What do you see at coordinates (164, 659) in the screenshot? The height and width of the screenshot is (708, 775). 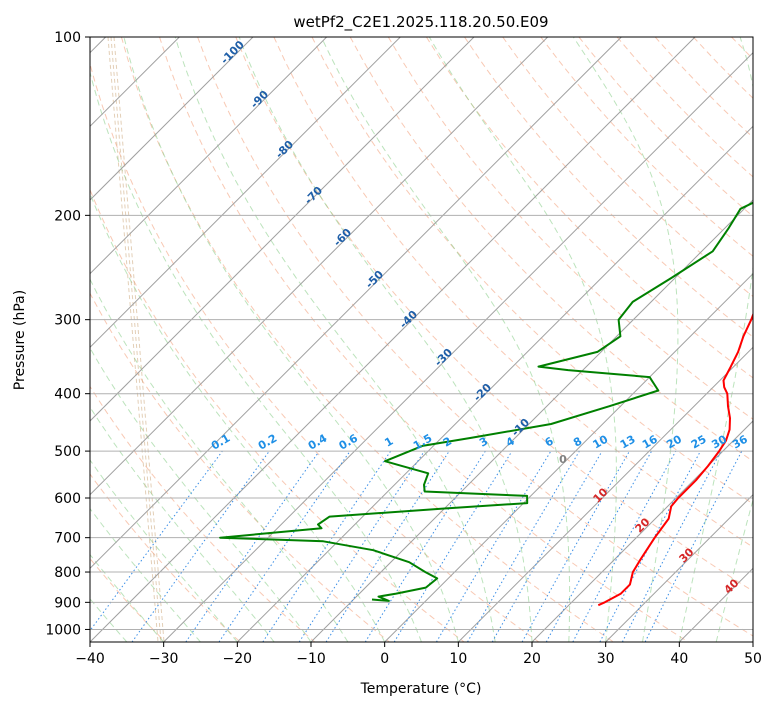 I see `x-tick-label: −30` at bounding box center [164, 659].